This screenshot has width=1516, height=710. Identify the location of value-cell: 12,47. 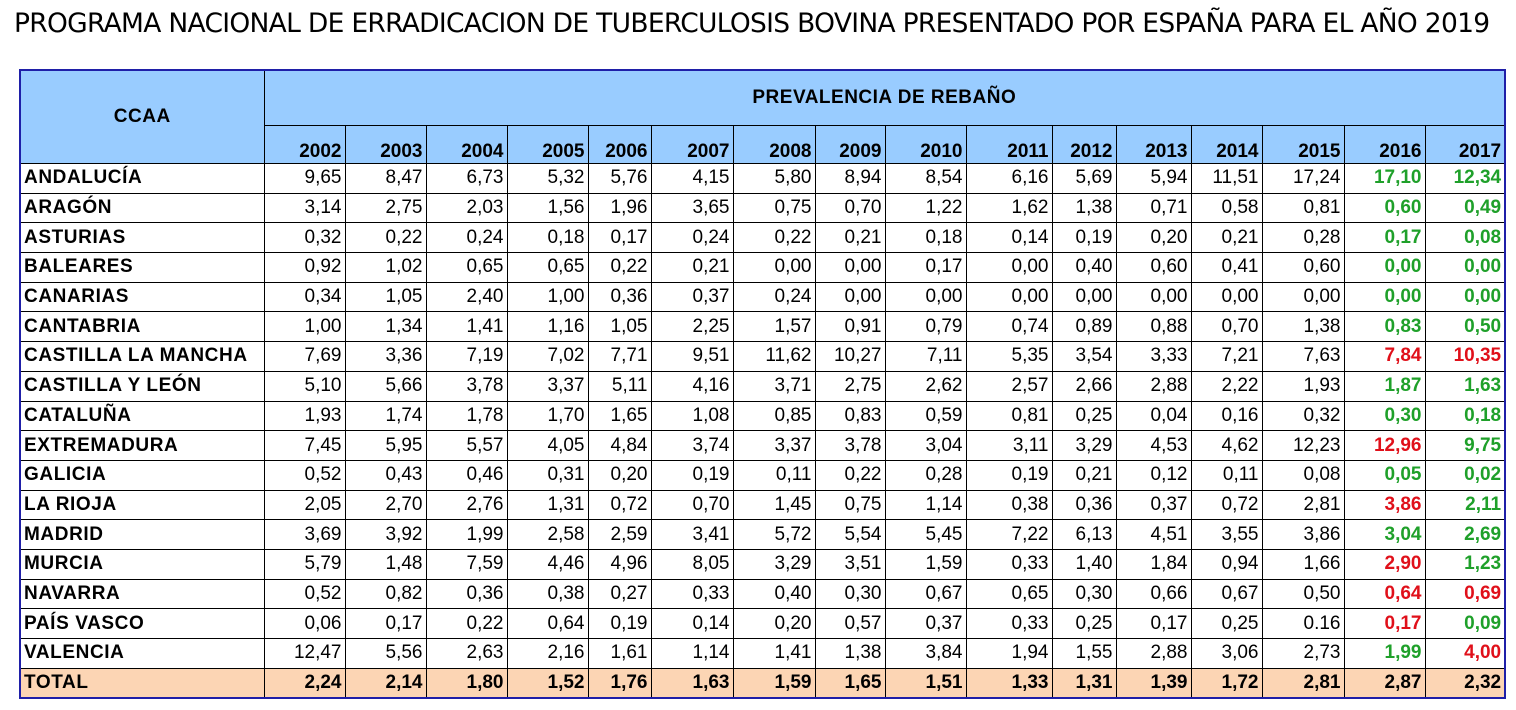
(304, 653).